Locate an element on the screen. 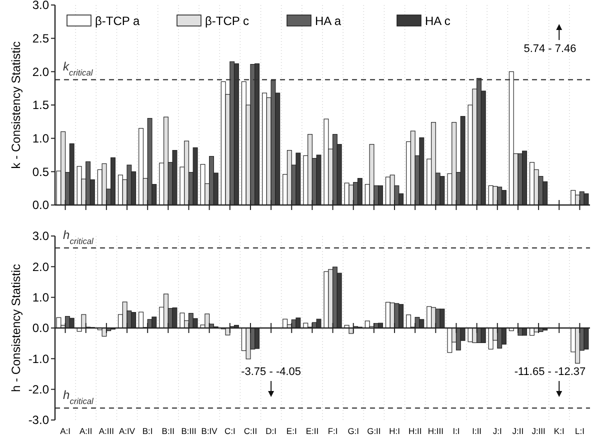  y-tick-label: -2.0 is located at coordinates (39, 389).